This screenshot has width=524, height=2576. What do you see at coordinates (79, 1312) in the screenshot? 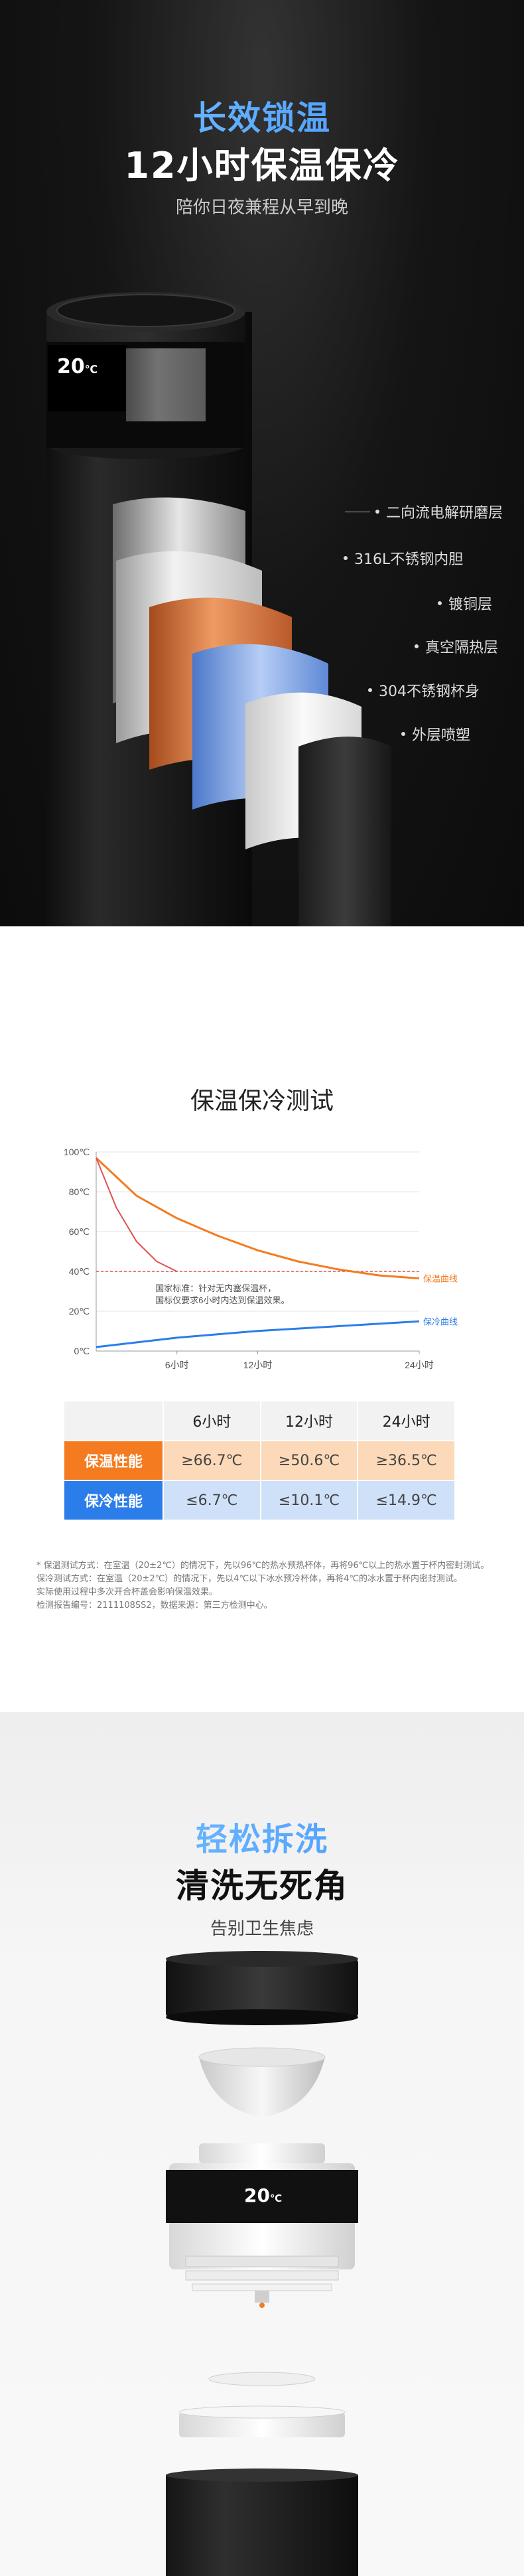
I see `y-tick-label: 20℃` at bounding box center [79, 1312].